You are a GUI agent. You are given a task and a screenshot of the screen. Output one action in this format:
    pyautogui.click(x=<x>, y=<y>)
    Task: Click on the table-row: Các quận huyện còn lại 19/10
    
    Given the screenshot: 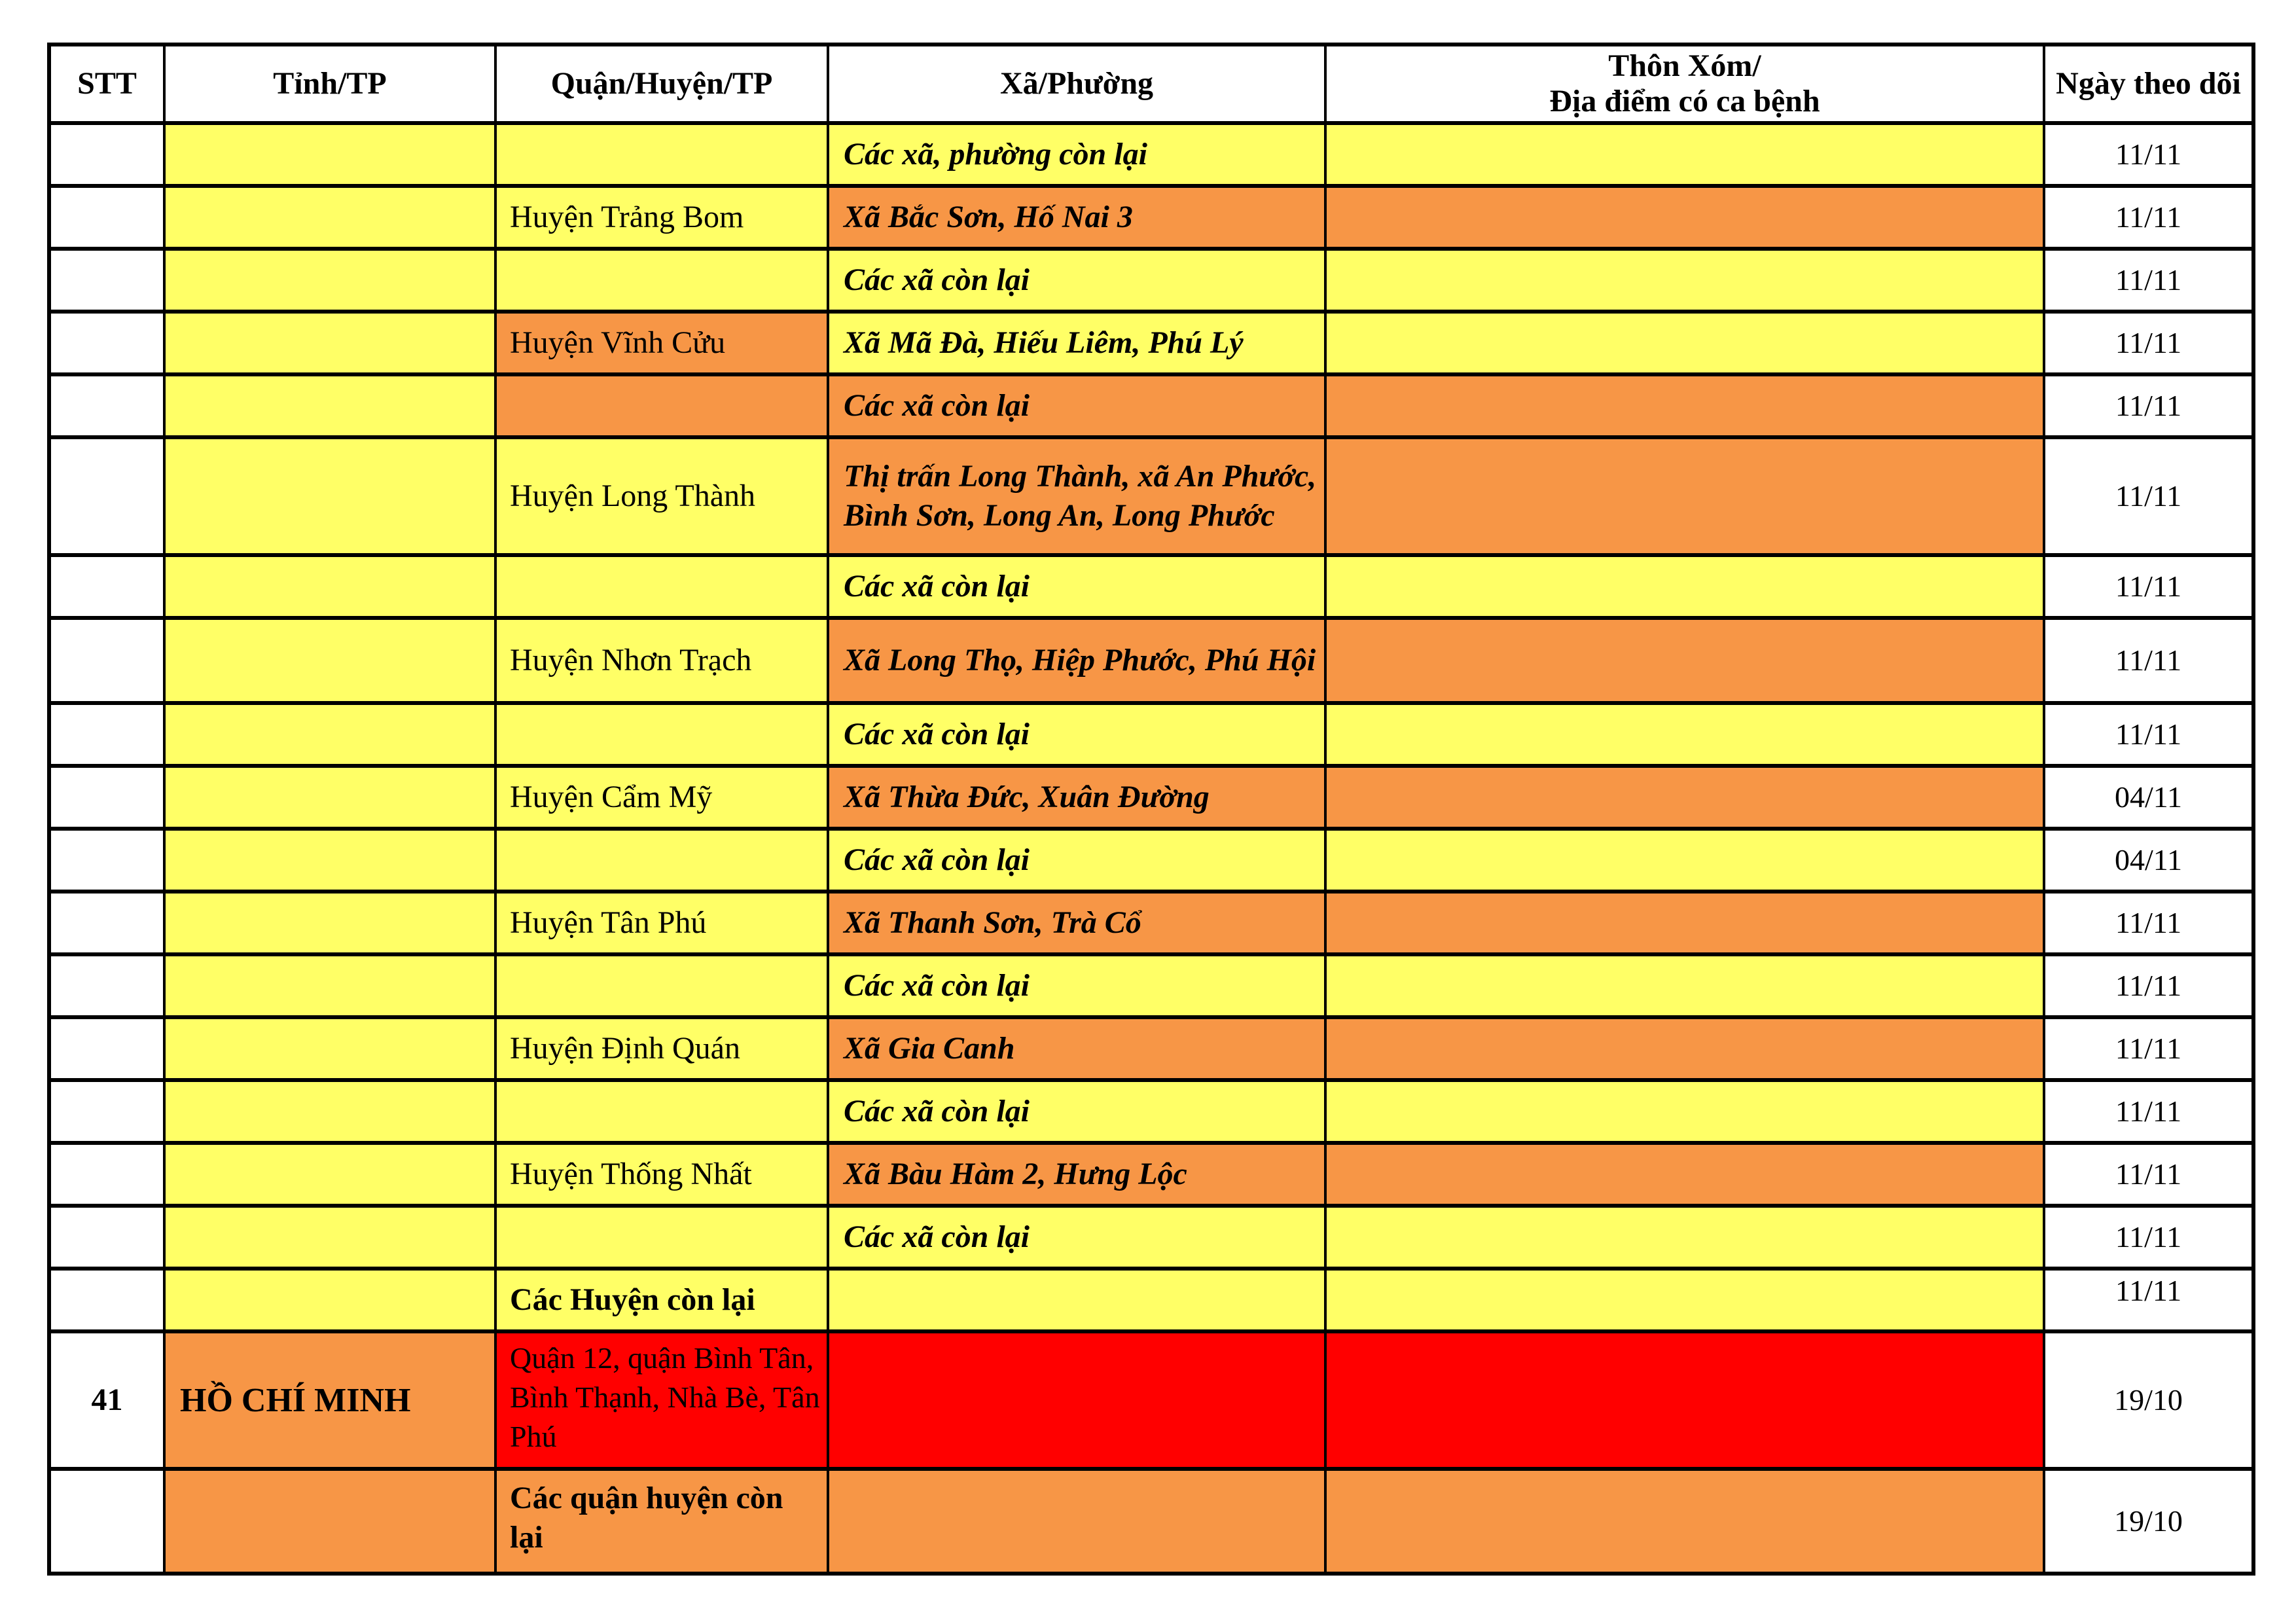 What is the action you would take?
    pyautogui.click(x=1151, y=1521)
    